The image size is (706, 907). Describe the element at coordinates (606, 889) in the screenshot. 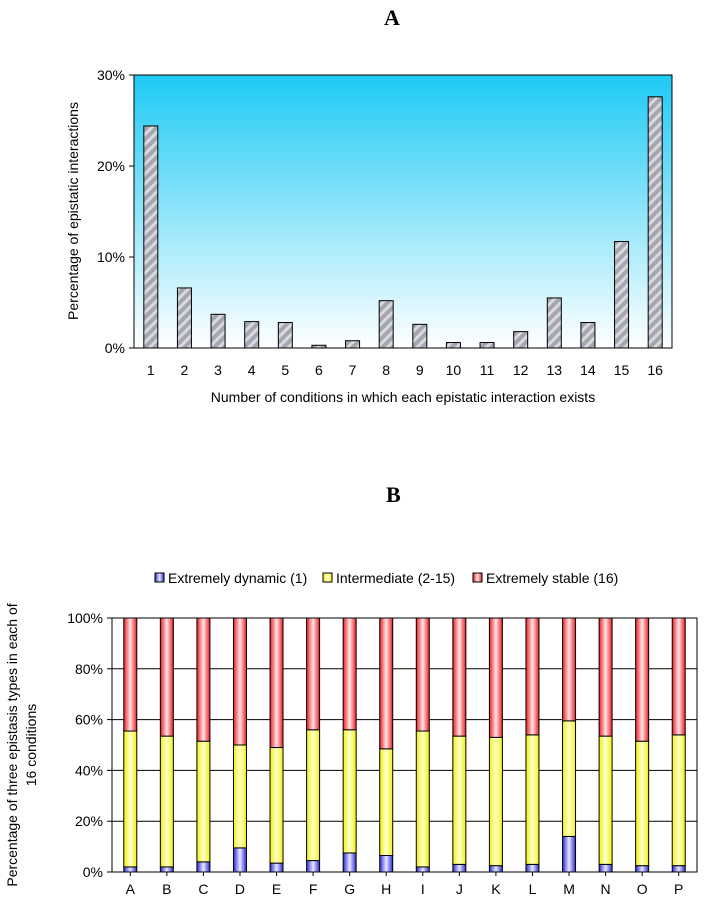

I see `chart-b-x-tick-label: N` at that location.